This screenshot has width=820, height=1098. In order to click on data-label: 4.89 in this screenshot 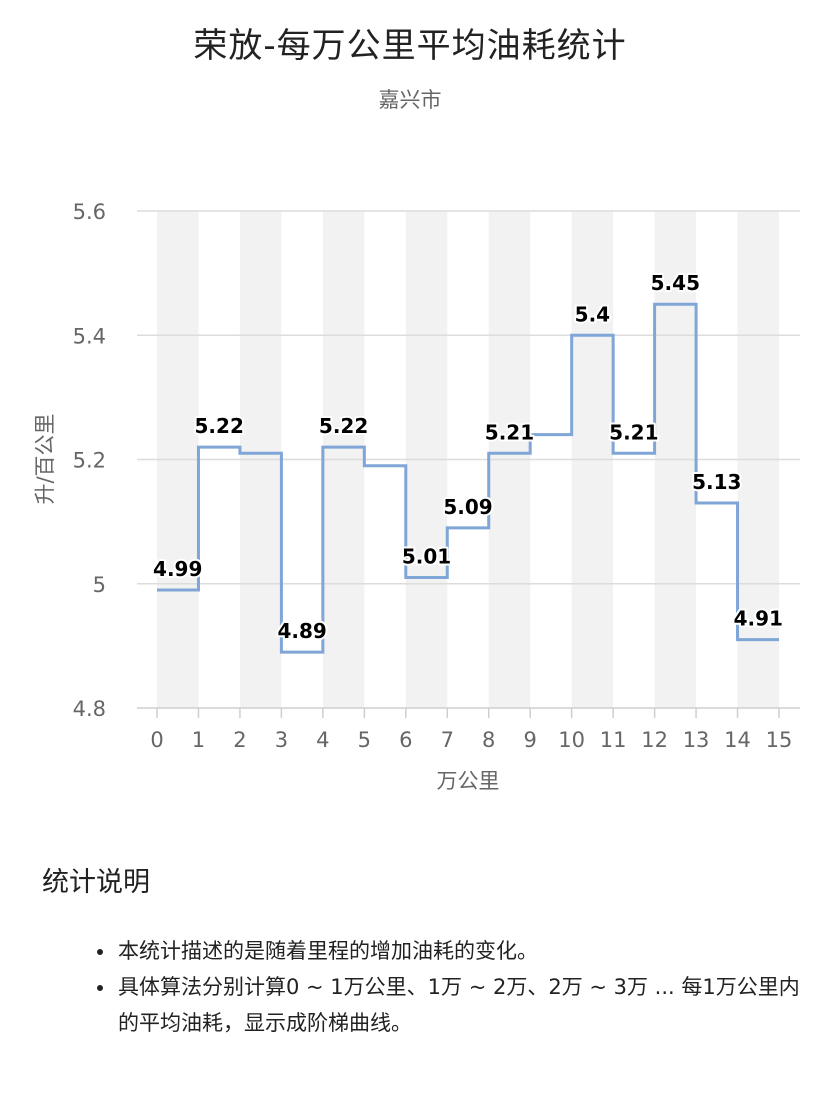, I will do `click(301, 631)`.